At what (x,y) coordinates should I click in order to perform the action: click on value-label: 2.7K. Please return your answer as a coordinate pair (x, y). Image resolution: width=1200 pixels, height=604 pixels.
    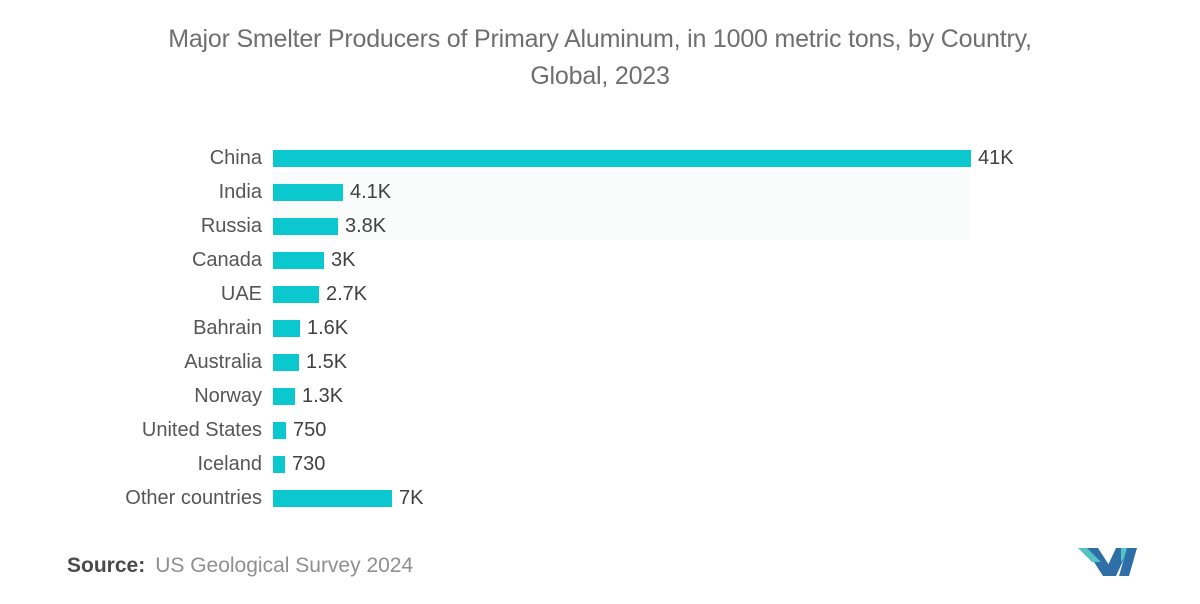
    Looking at the image, I should click on (347, 293).